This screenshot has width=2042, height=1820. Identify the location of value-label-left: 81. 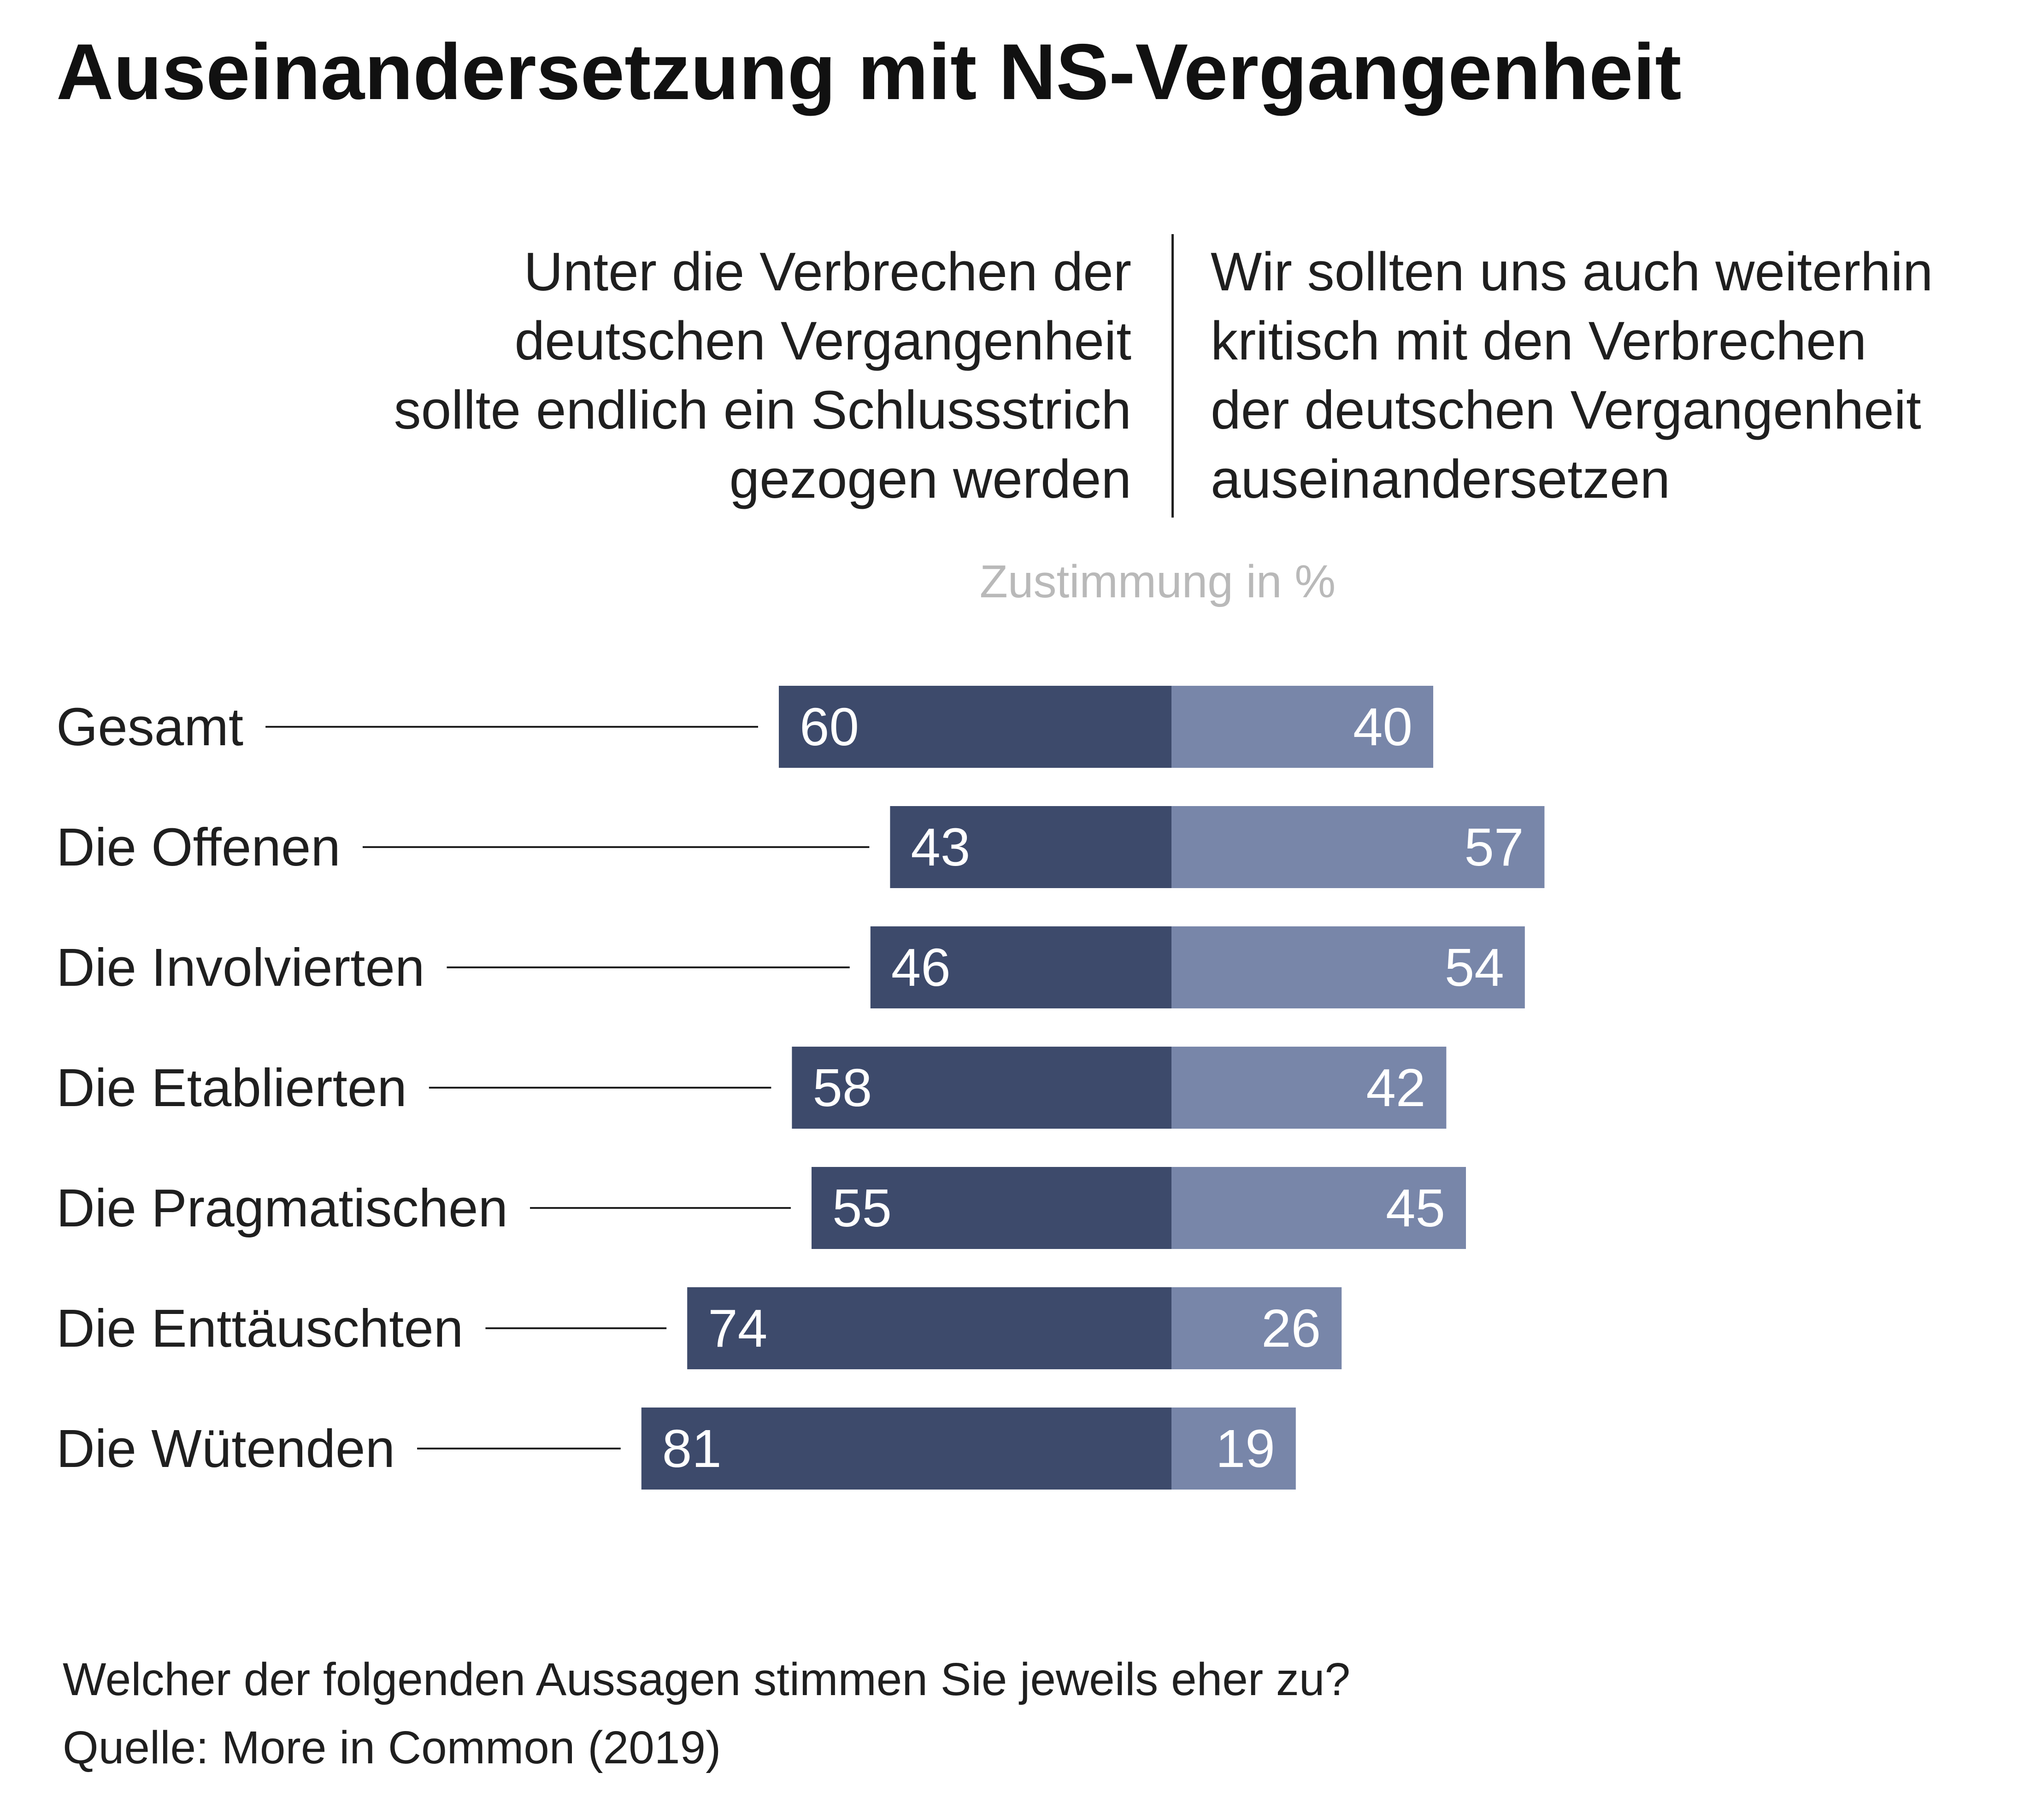
(692, 1448).